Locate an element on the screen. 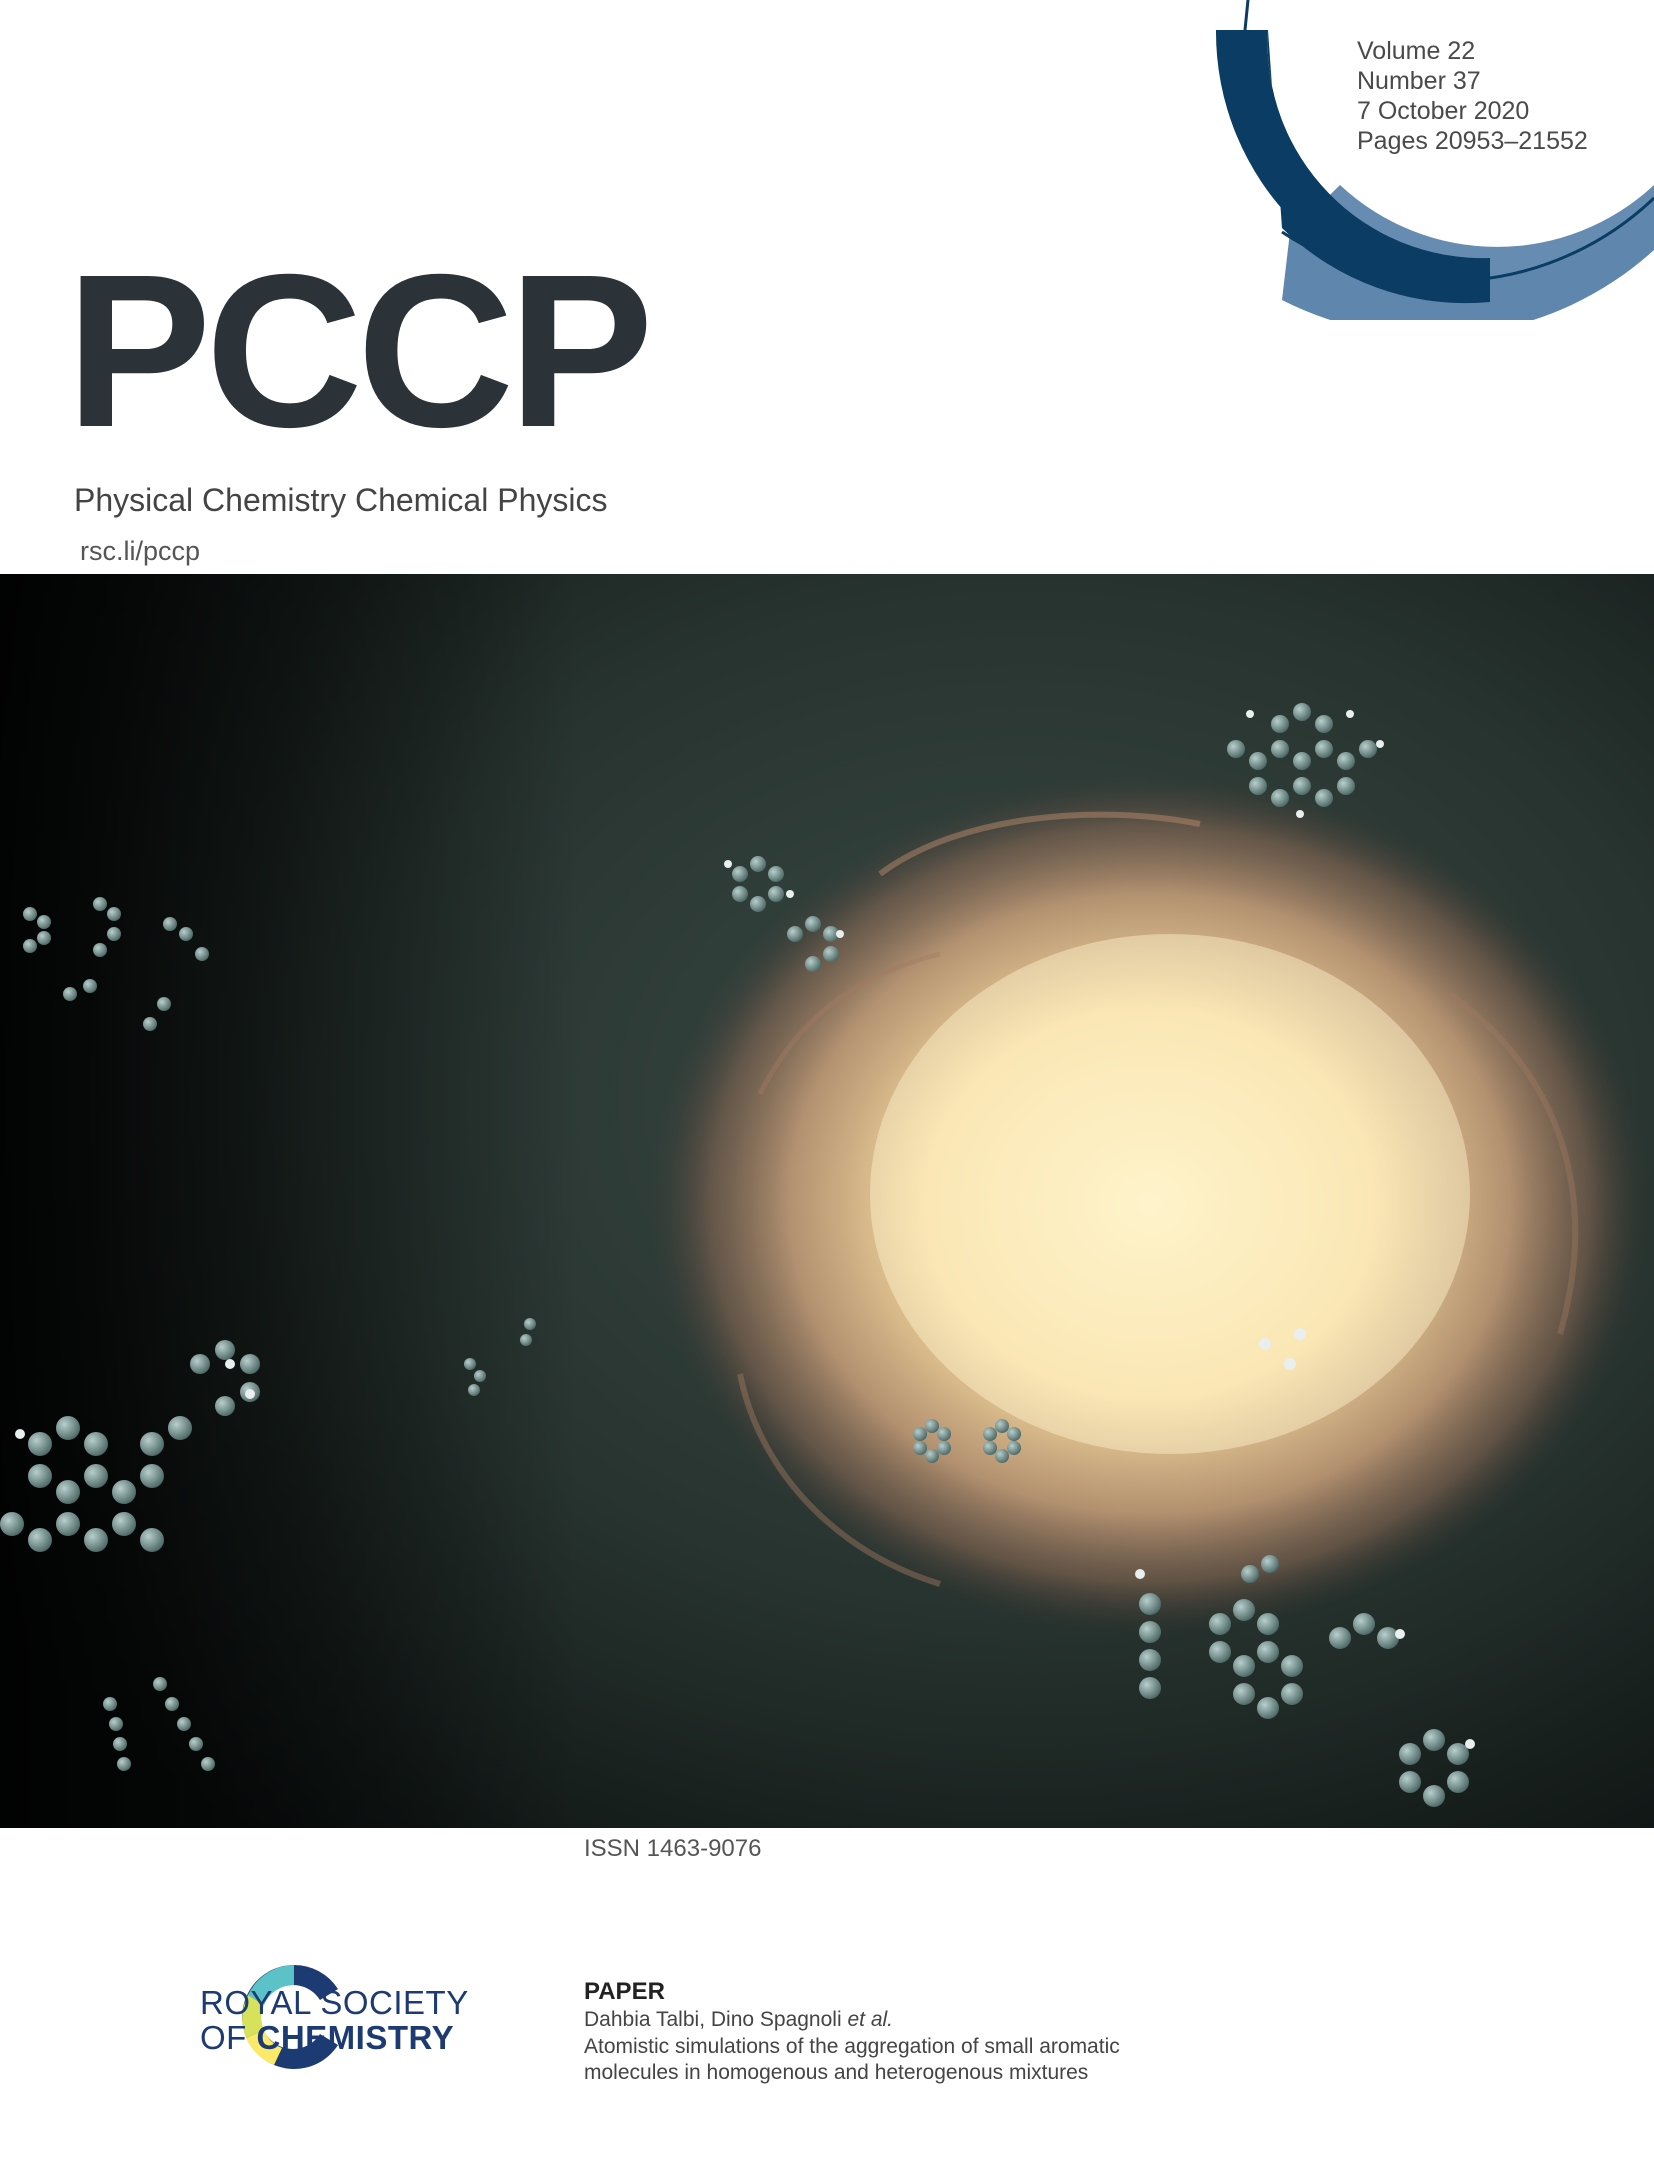 Image resolution: width=1654 pixels, height=2166 pixels. issue-volume: Volume 22 is located at coordinates (1416, 51).